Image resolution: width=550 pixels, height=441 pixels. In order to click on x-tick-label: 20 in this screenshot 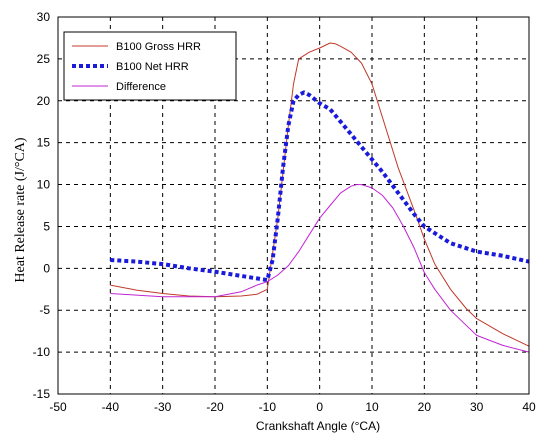, I will do `click(425, 407)`.